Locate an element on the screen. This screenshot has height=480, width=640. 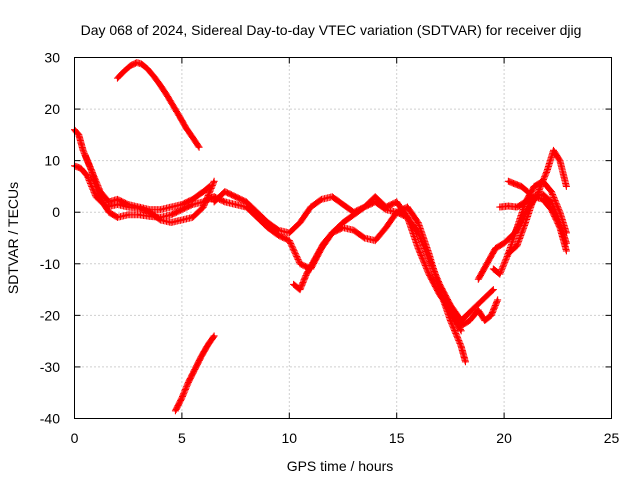
x-tick-label: 5 is located at coordinates (182, 438).